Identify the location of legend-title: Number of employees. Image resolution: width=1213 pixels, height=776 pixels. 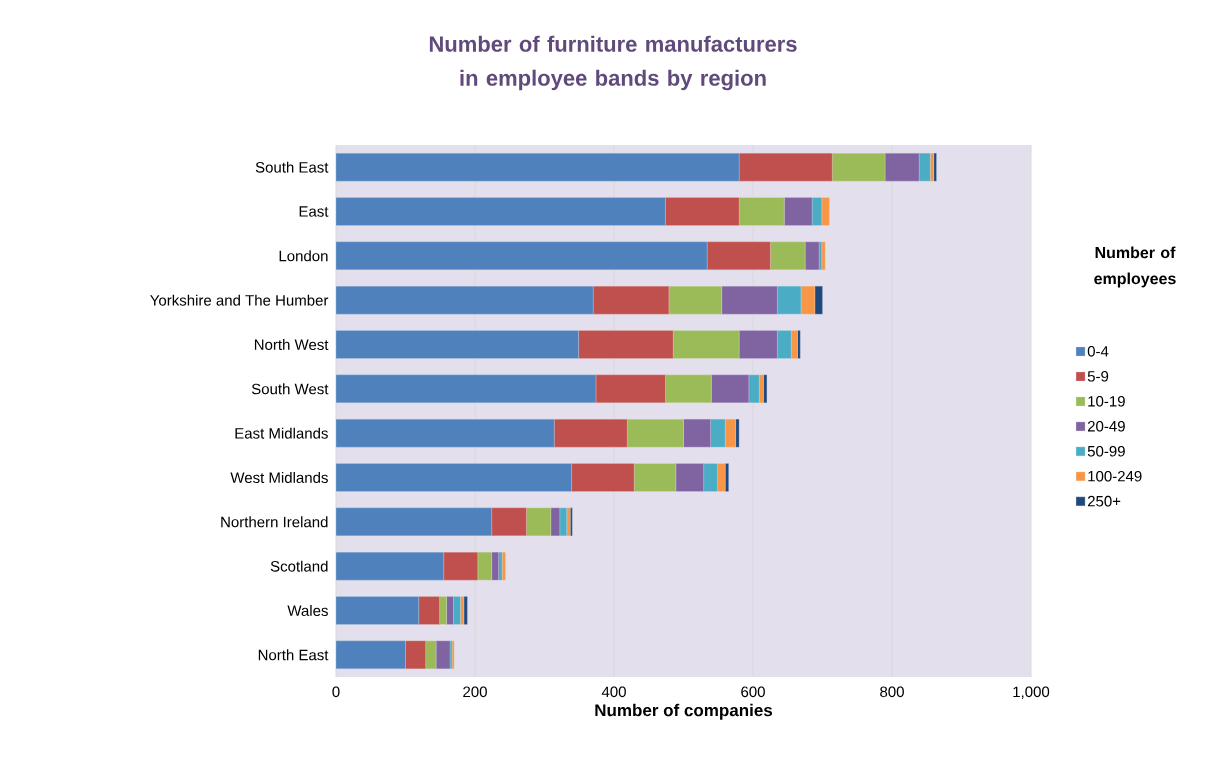
(1135, 267).